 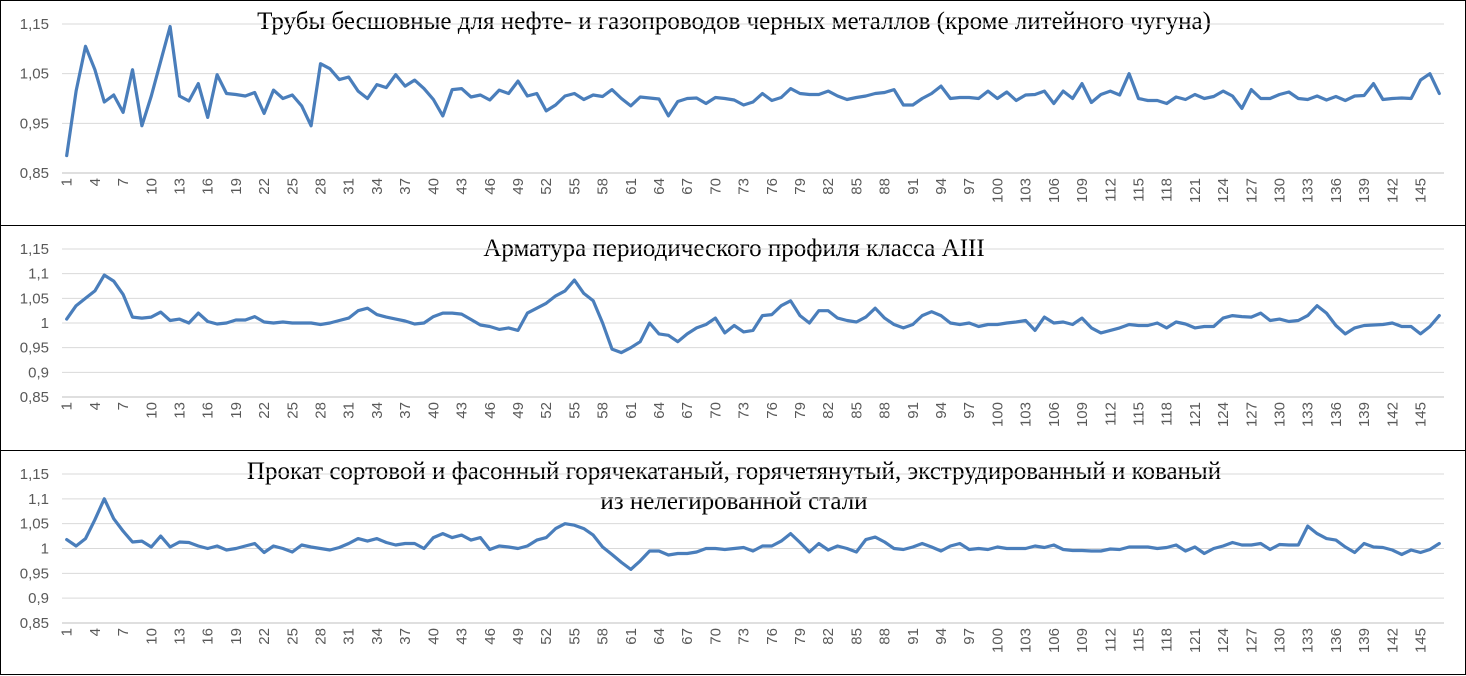 What do you see at coordinates (997, 640) in the screenshot?
I see `x-tick-label: 100` at bounding box center [997, 640].